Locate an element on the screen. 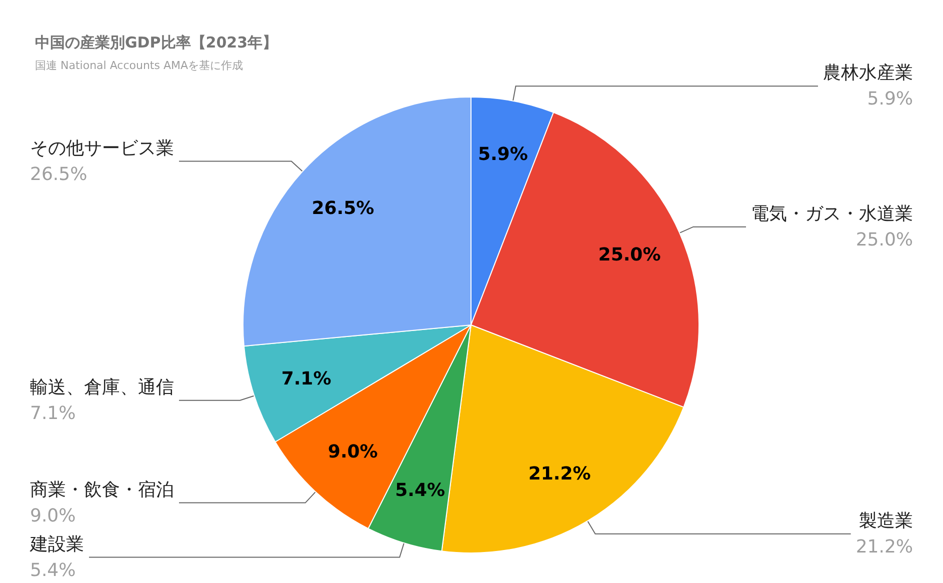 This screenshot has height=583, width=943. slice-label: 輸送、倉庫、通信 is located at coordinates (102, 387).